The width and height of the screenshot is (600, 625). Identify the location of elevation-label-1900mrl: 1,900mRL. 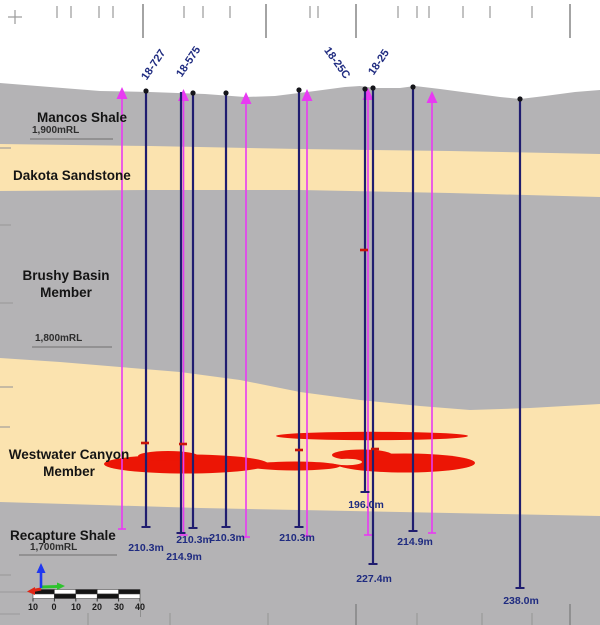
(56, 130).